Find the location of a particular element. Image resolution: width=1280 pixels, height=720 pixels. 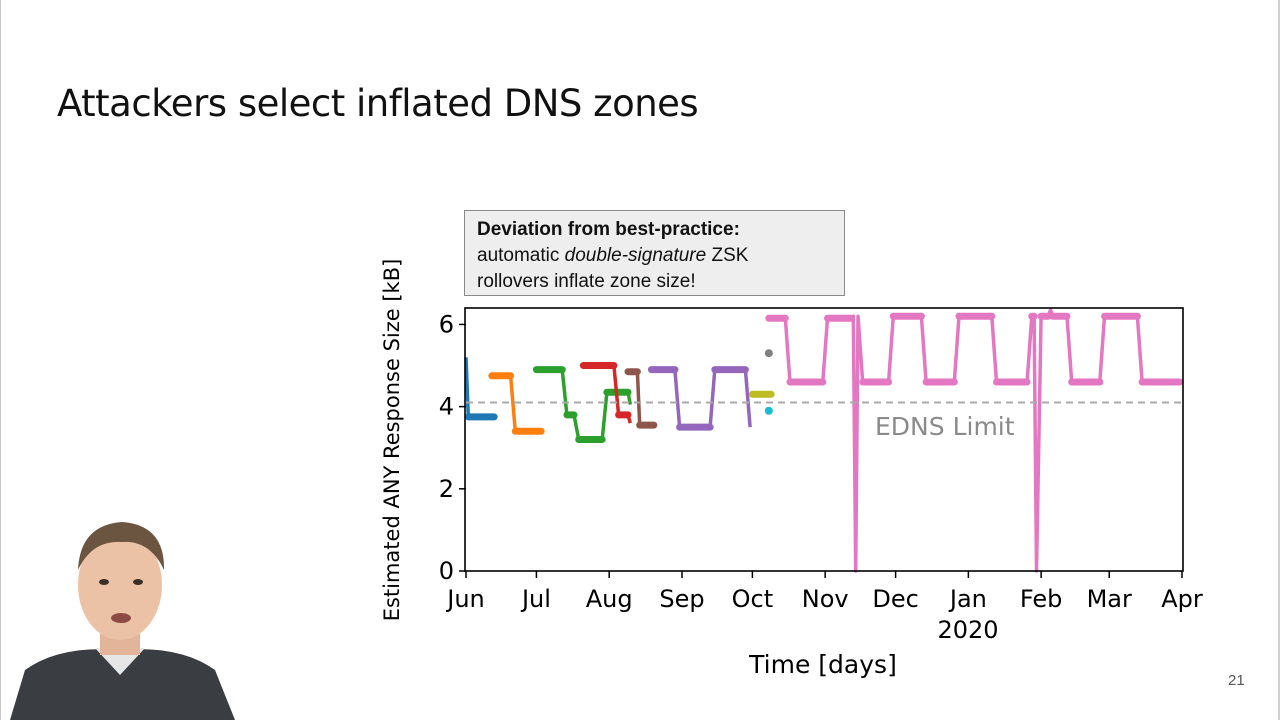

y-tick-label: 4 is located at coordinates (446, 407).